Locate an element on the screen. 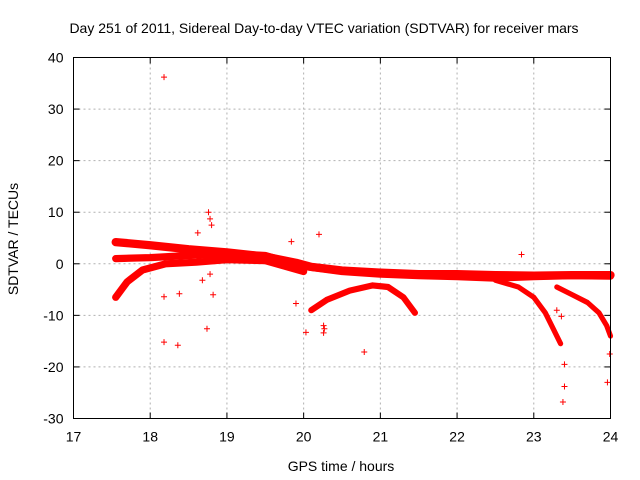 This screenshot has height=480, width=640. x-tick-label: 23 is located at coordinates (534, 437).